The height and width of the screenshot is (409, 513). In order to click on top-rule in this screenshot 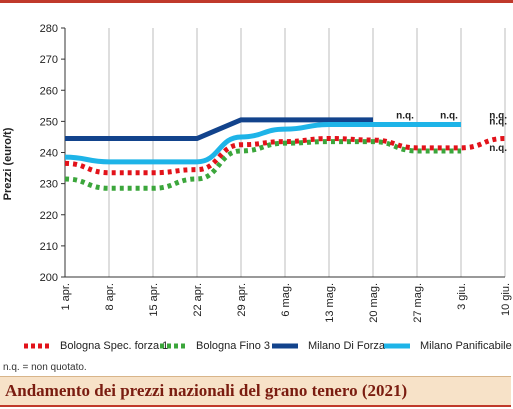, I will do `click(256, 1)`.